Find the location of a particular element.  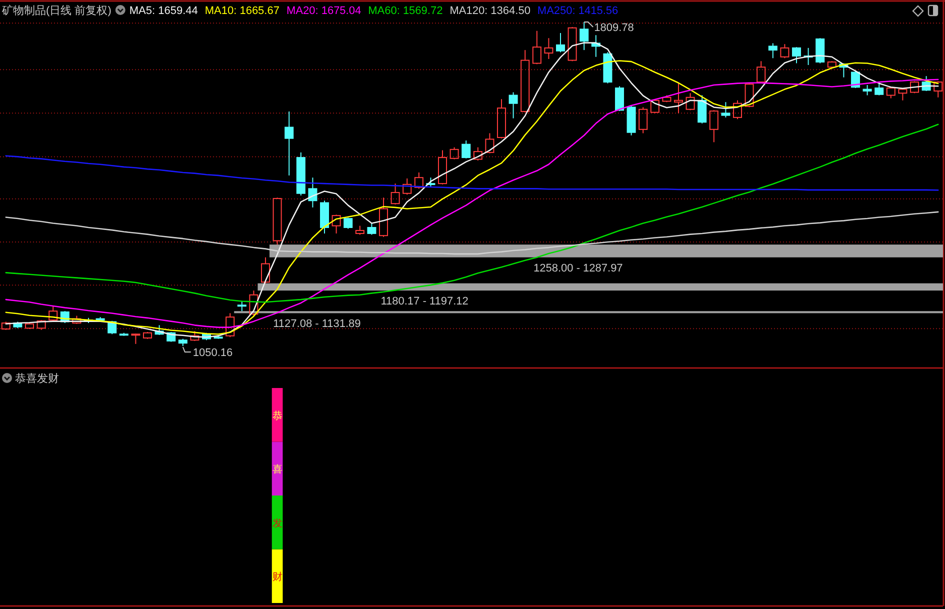

series-label: 财 is located at coordinates (277, 577).